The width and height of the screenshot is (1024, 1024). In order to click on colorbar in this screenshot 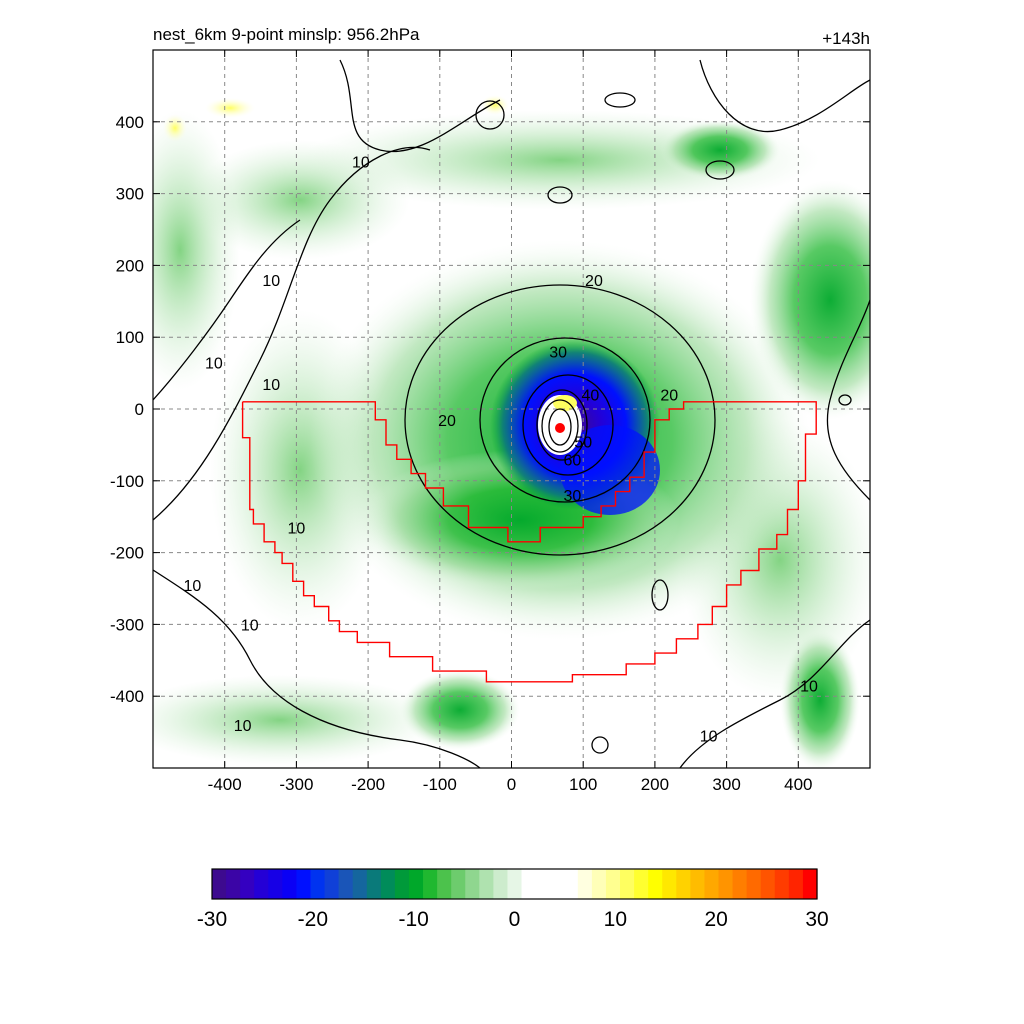, I will do `click(514, 884)`.